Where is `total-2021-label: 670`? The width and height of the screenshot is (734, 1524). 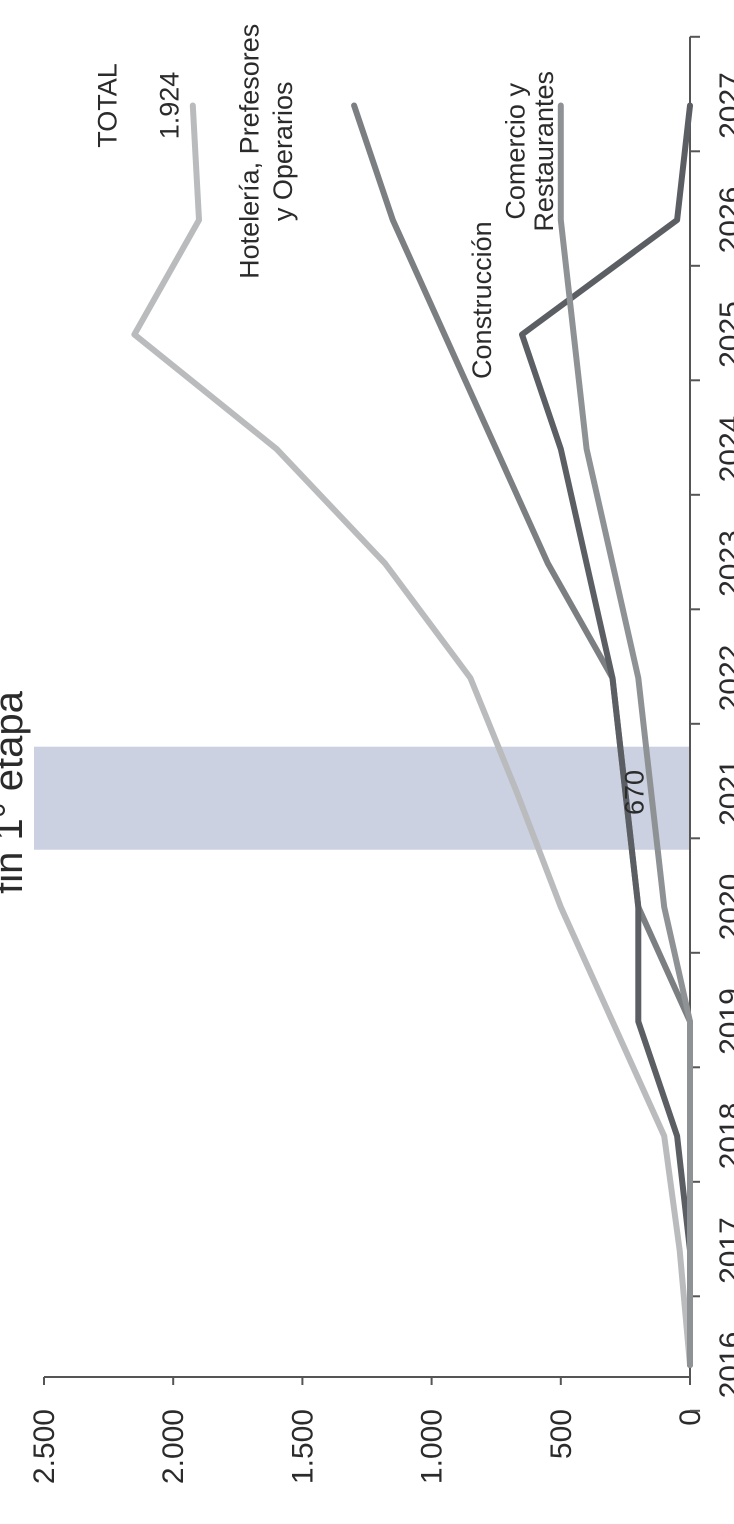
total-2021-label: 670 is located at coordinates (634, 792).